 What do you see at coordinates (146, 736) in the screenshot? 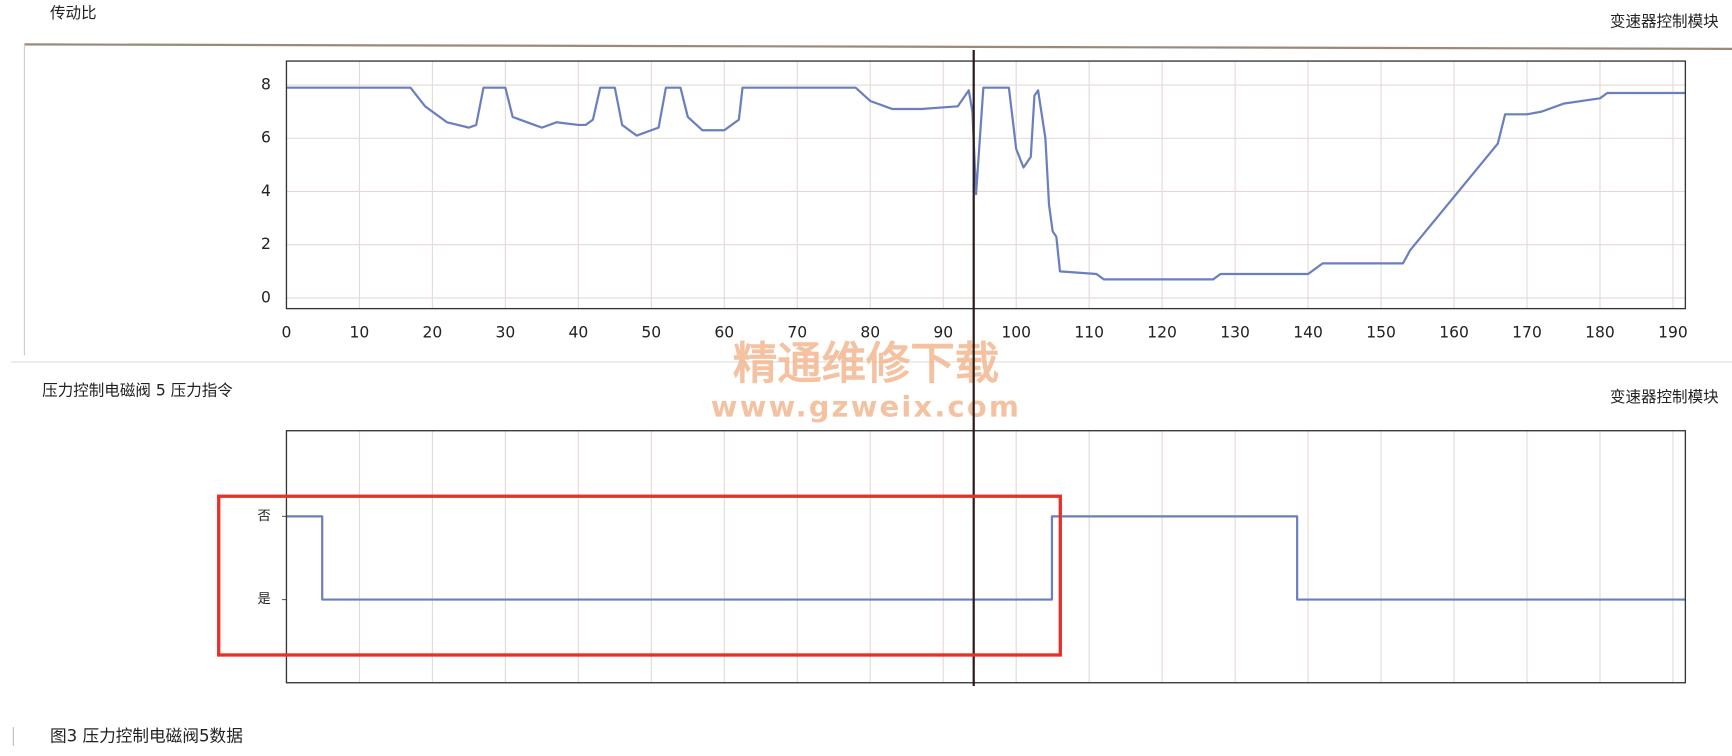
I see `figure-caption: 图3 压力控制电磁阀5数据` at bounding box center [146, 736].